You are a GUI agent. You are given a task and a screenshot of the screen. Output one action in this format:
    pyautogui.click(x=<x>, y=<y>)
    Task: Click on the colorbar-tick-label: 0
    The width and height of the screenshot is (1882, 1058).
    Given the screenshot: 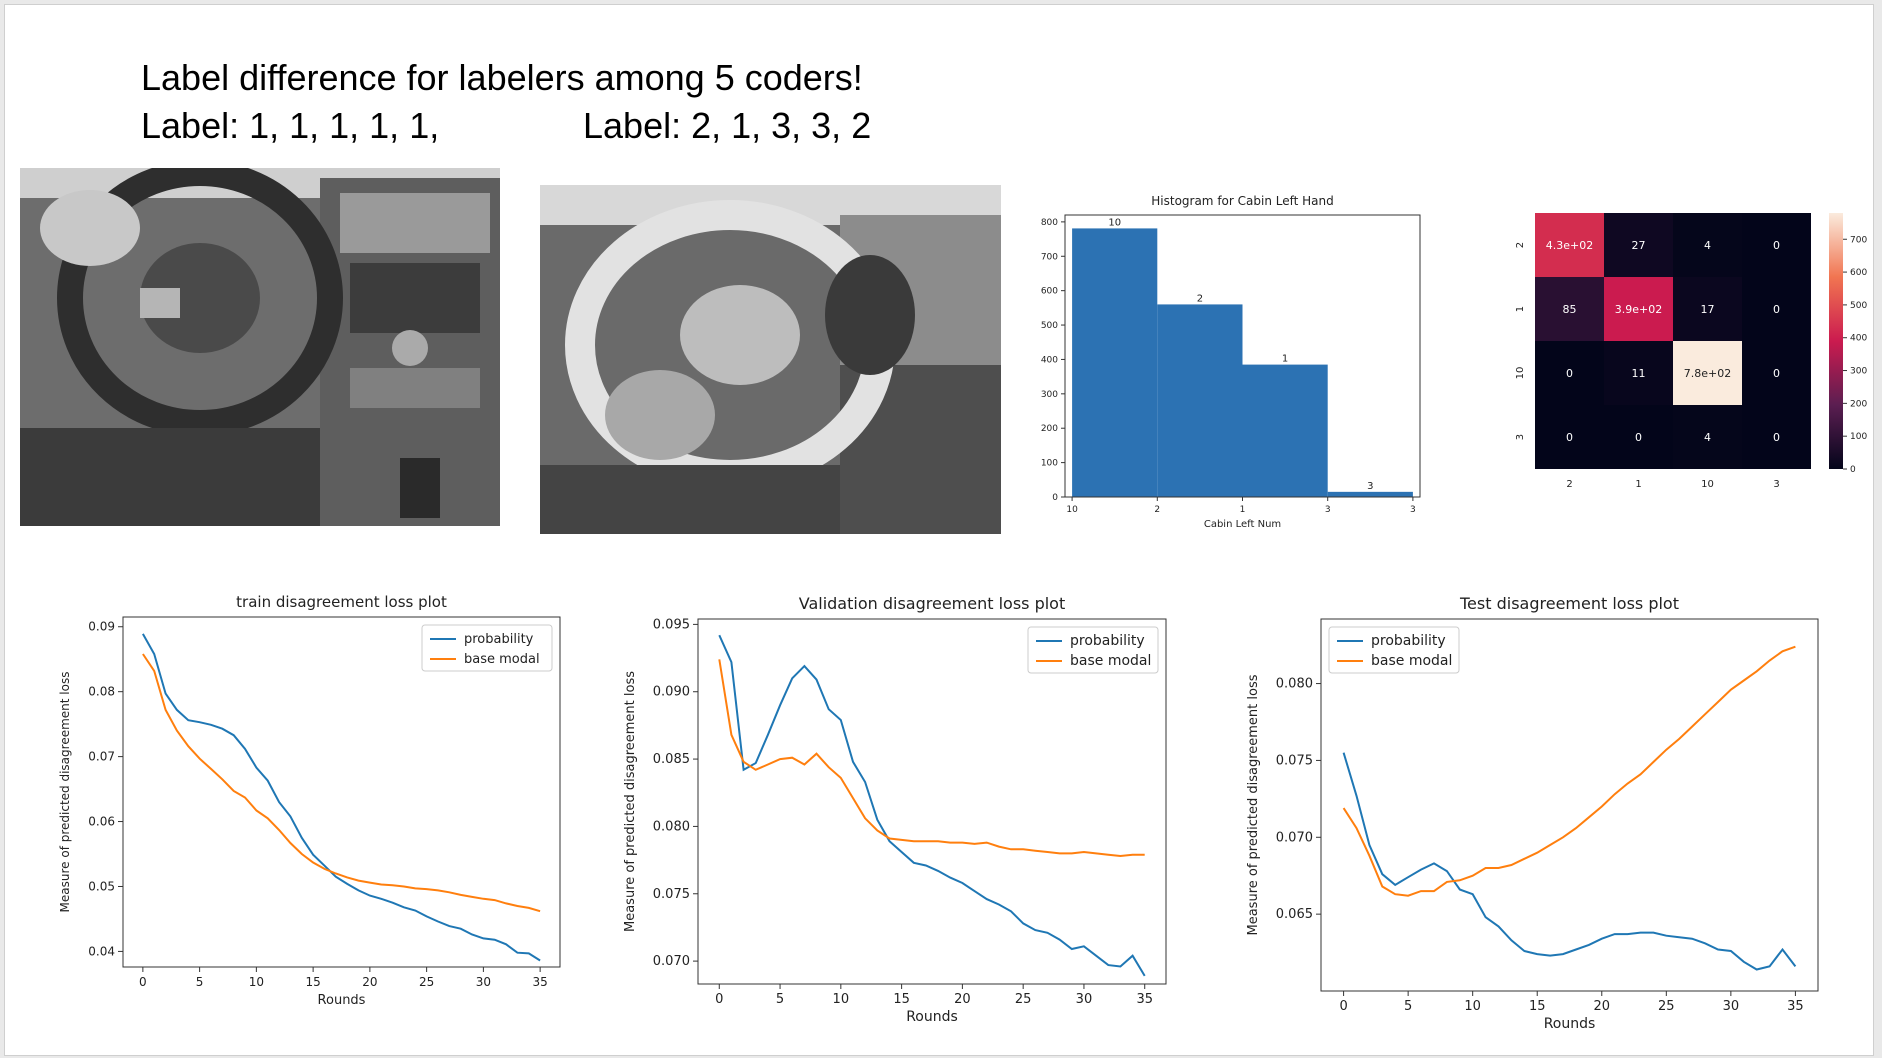 What is the action you would take?
    pyautogui.click(x=1853, y=470)
    